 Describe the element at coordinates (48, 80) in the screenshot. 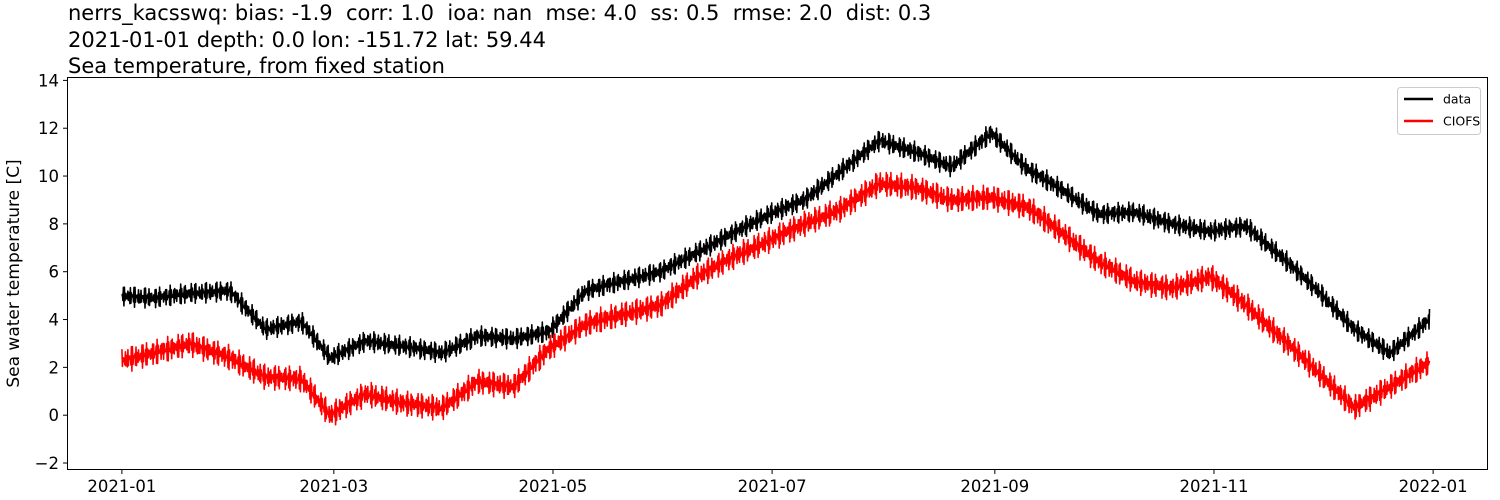

I see `y-tick-label-14: 14` at that location.